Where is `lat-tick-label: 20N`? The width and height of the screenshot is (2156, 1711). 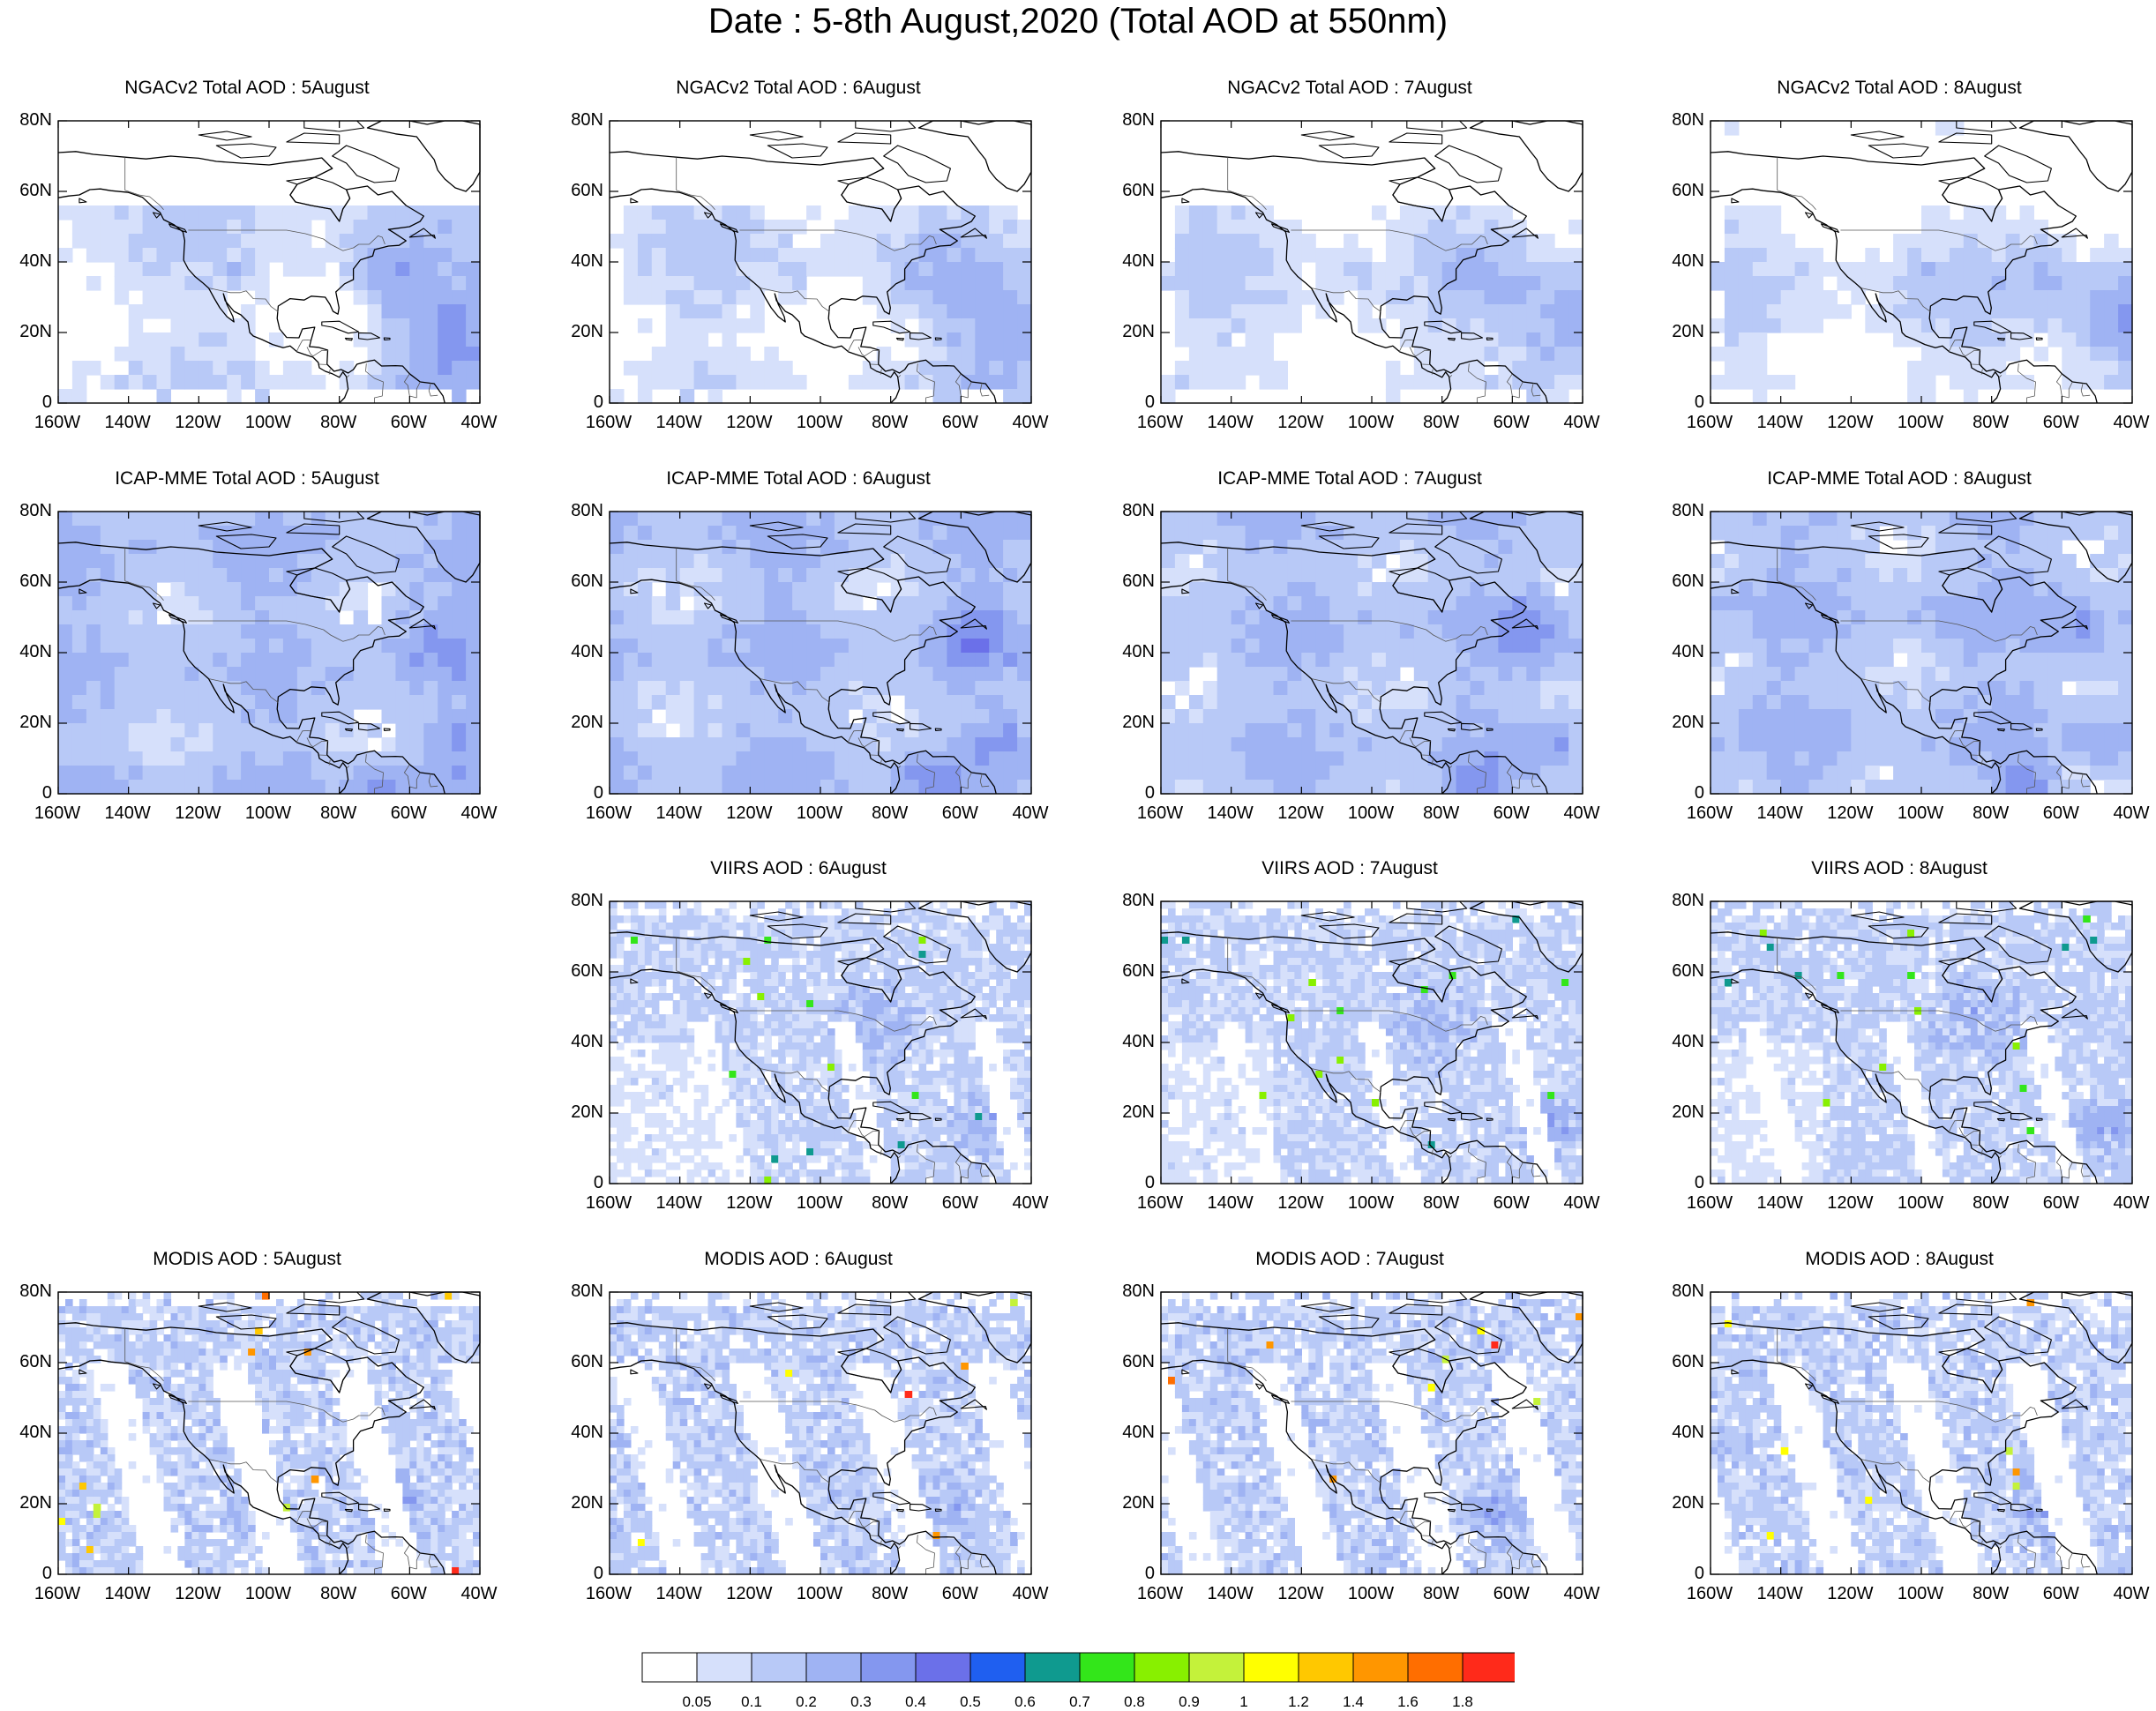
lat-tick-label: 20N is located at coordinates (576, 332).